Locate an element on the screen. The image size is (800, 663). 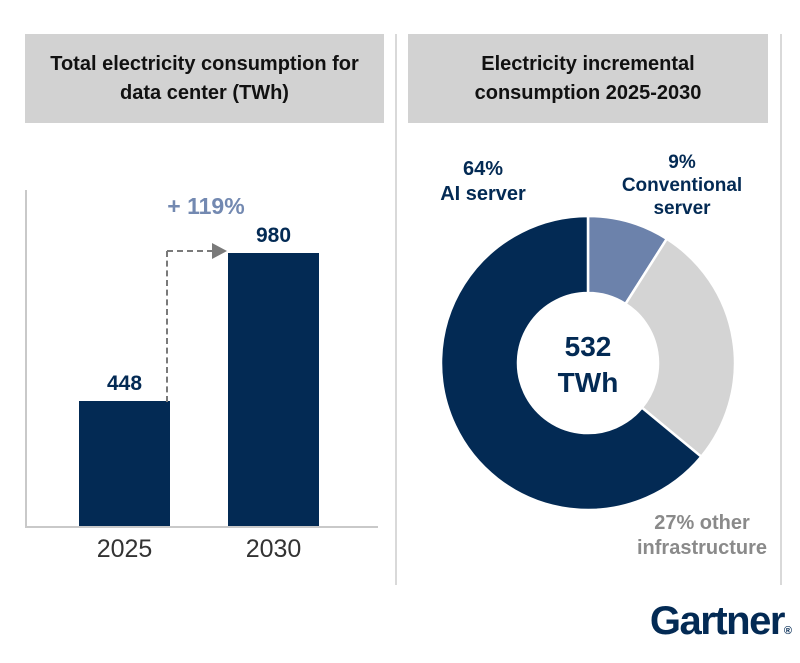
donut-label-conventional-server: 9% Conventional server is located at coordinates (682, 185).